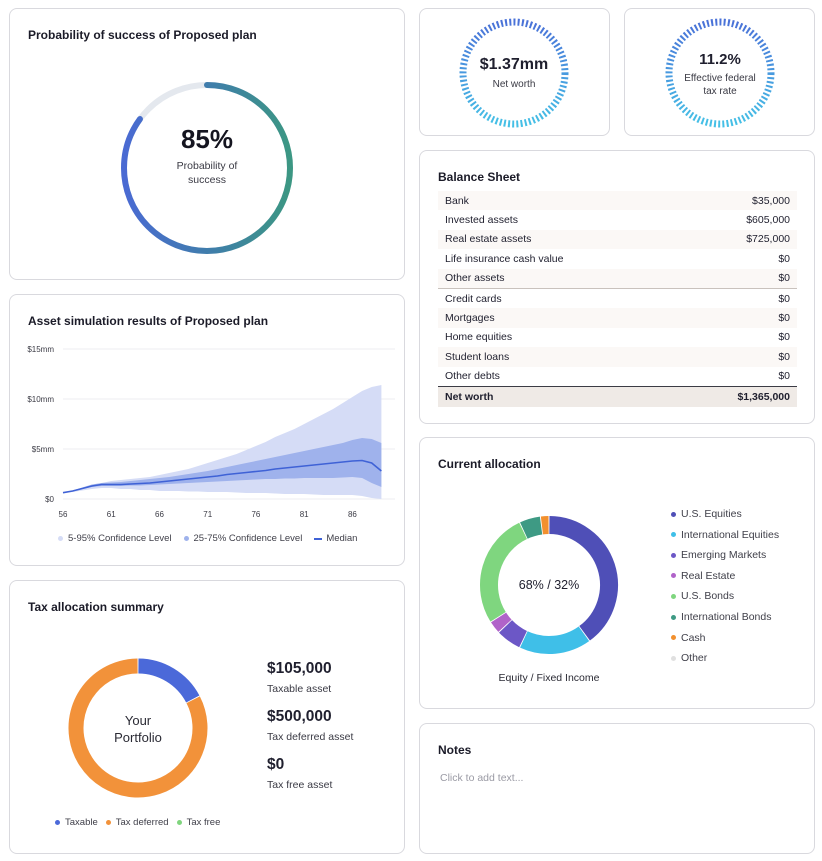 The width and height of the screenshot is (822, 861). Describe the element at coordinates (352, 514) in the screenshot. I see `x-tick-label: 86` at that location.